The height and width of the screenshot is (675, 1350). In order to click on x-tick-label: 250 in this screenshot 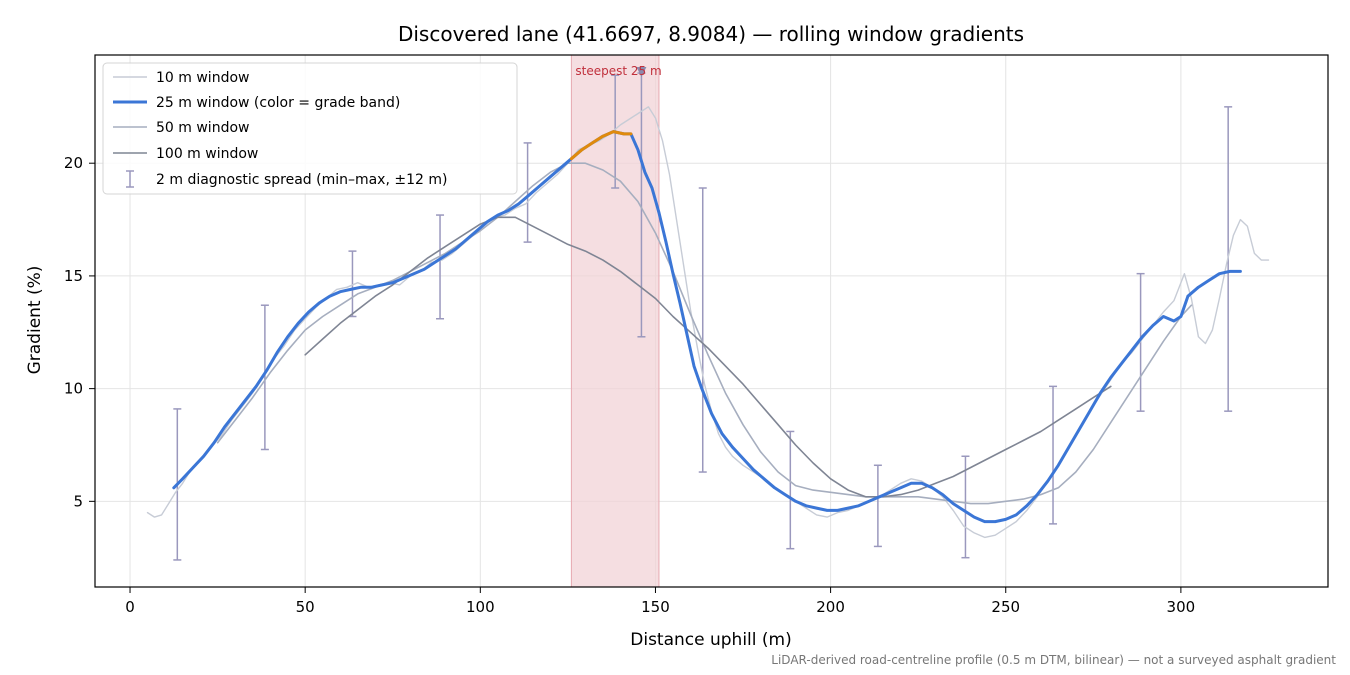, I will do `click(1005, 607)`.